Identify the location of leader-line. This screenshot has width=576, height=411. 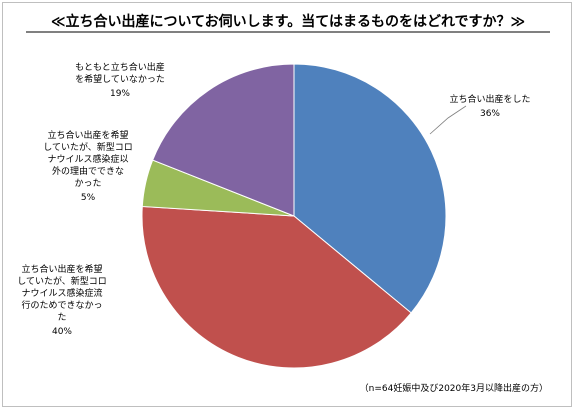
(448, 120).